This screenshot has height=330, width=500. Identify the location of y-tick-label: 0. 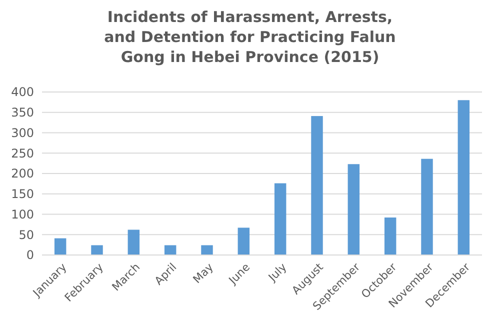
(30, 255).